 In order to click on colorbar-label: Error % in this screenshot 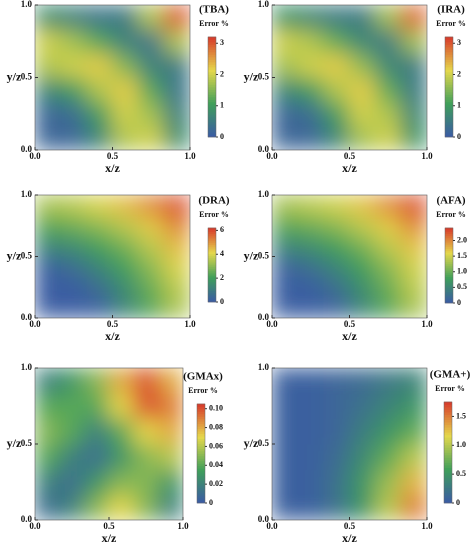, I will do `click(451, 23)`.